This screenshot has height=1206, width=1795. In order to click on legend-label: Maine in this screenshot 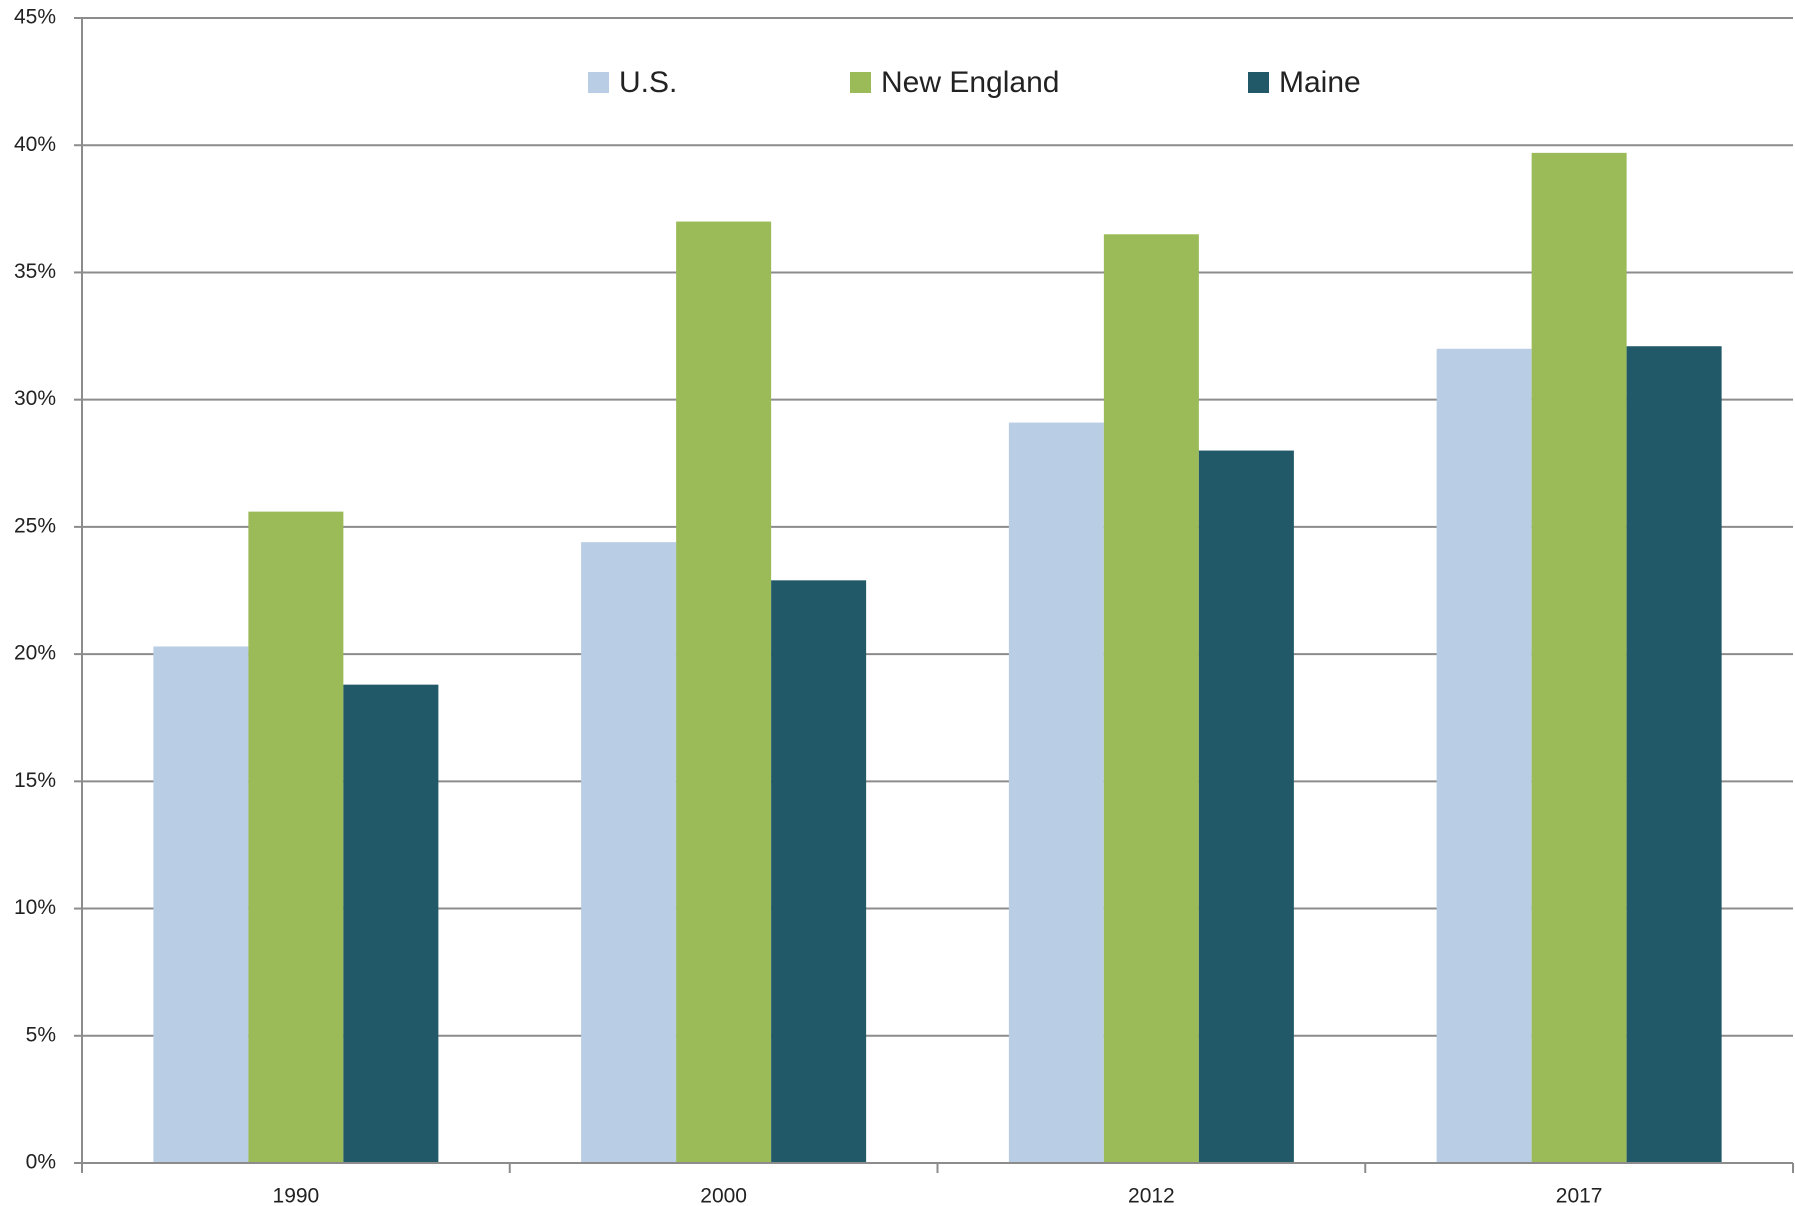, I will do `click(1320, 82)`.